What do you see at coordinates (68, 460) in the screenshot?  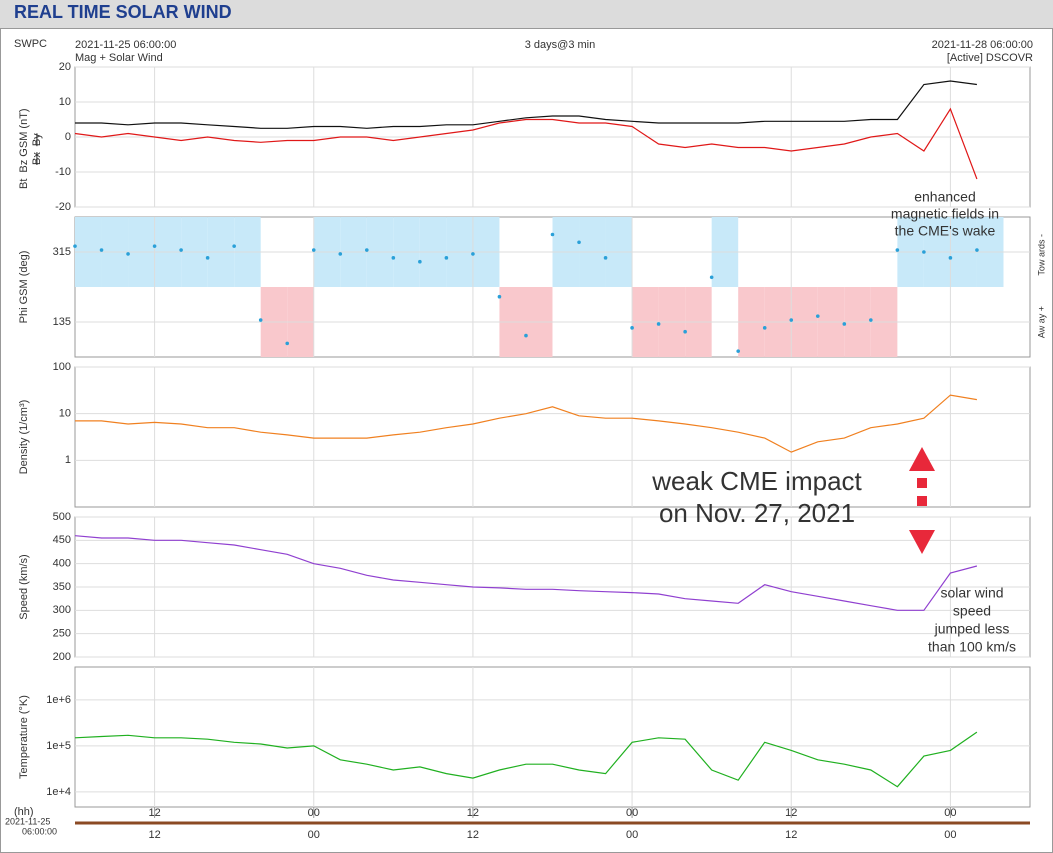 I see `y-tick-label: 1` at bounding box center [68, 460].